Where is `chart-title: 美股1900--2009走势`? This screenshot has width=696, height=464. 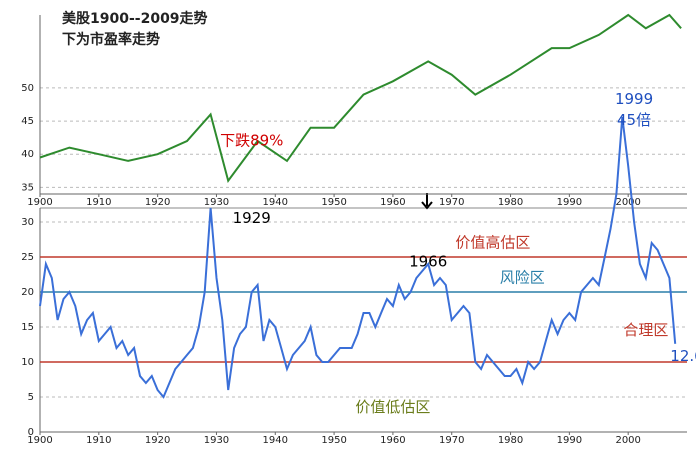 chart-title: 美股1900--2009走势 is located at coordinates (135, 18).